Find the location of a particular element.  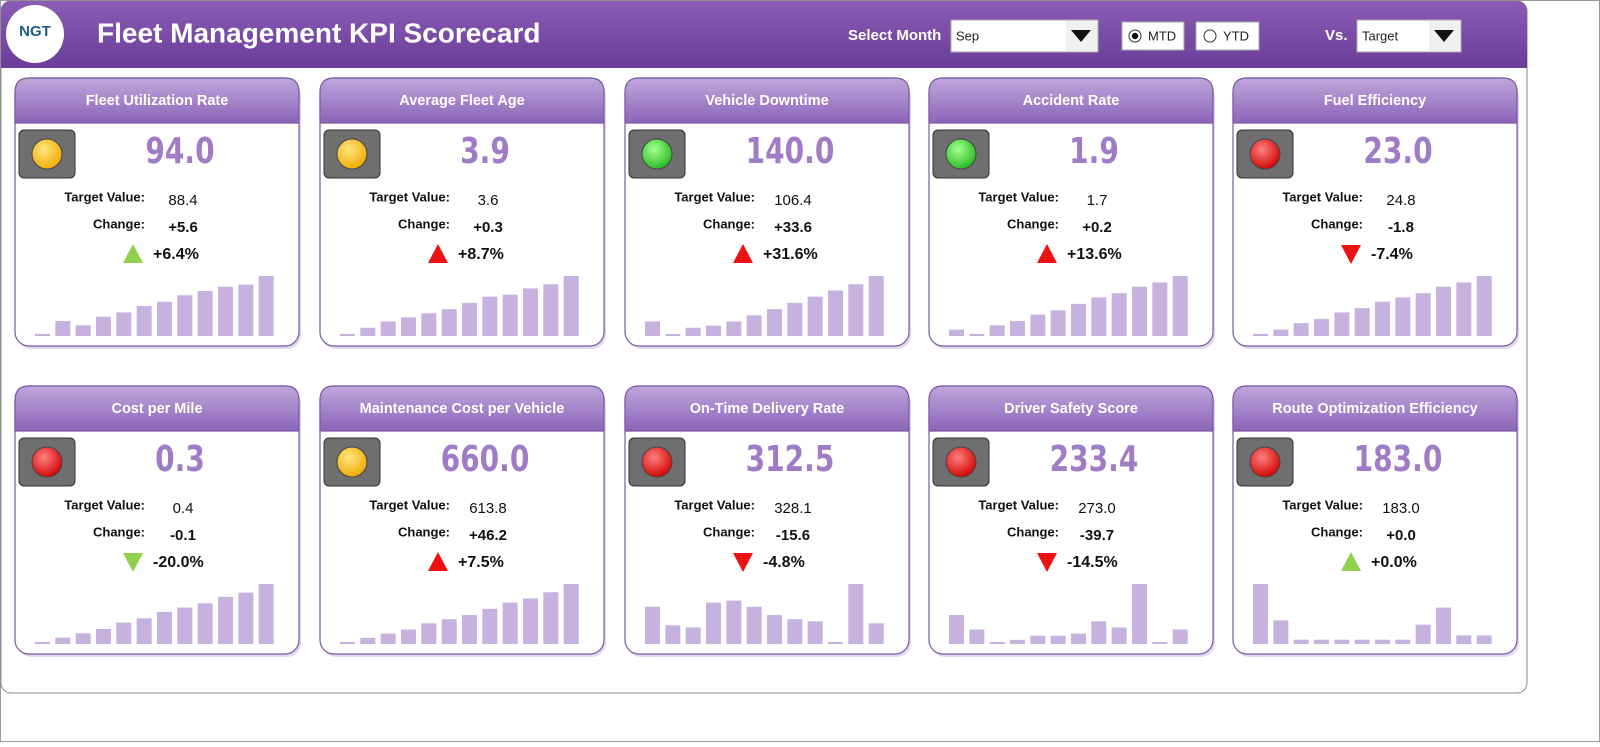

ytd-label: YTD is located at coordinates (1236, 35).